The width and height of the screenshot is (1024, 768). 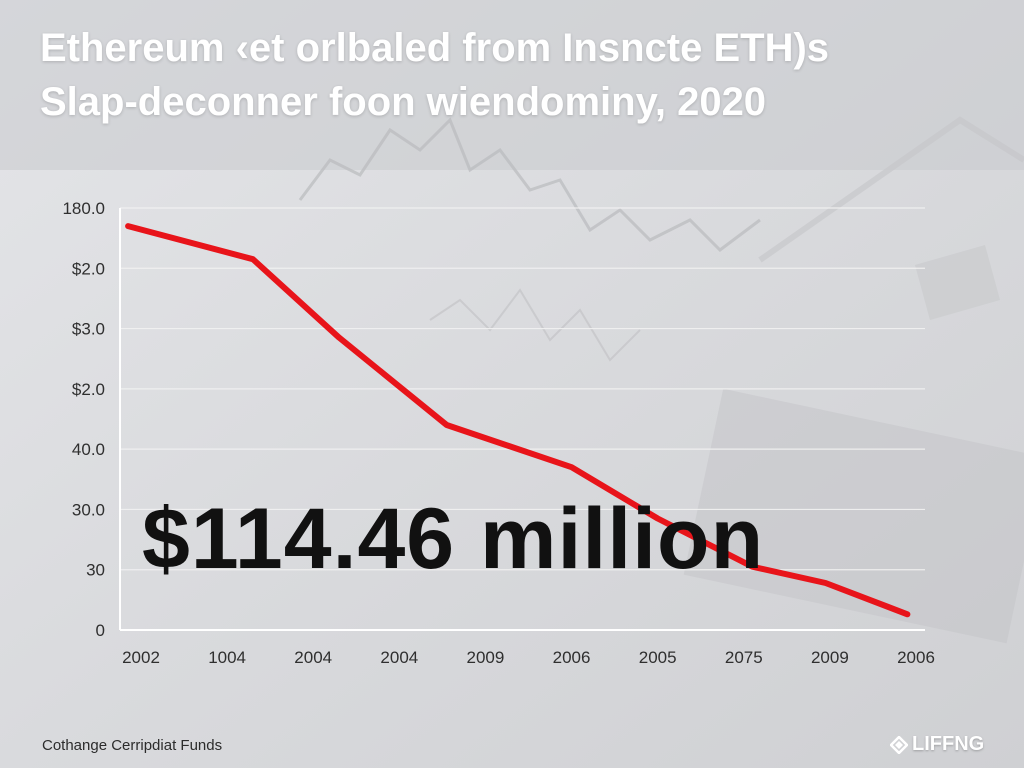 I want to click on y-tick-label: 30, so click(x=95, y=570).